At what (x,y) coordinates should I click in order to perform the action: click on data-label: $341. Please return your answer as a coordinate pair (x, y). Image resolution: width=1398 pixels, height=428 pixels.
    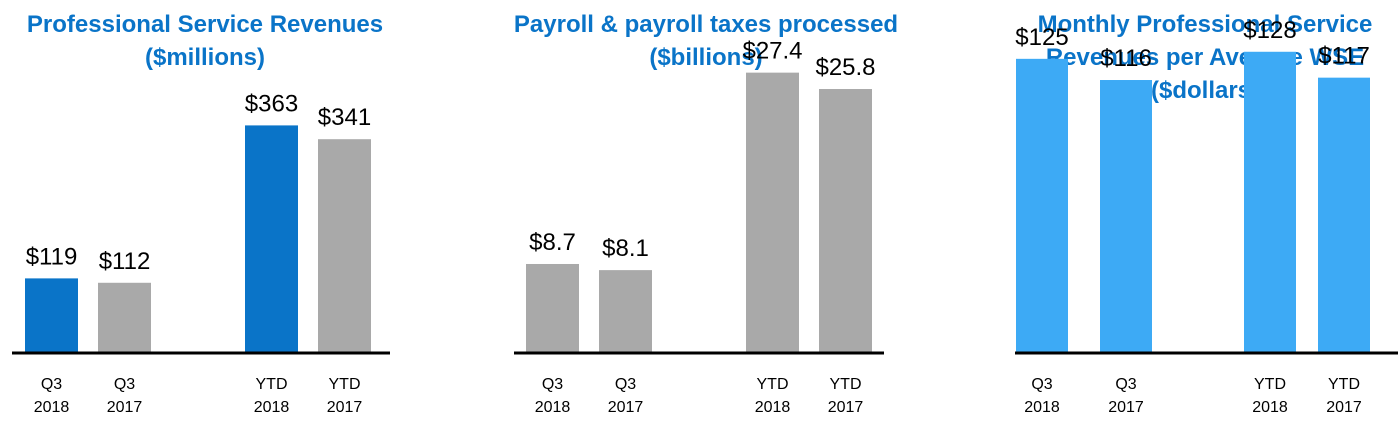
    Looking at the image, I should click on (344, 117).